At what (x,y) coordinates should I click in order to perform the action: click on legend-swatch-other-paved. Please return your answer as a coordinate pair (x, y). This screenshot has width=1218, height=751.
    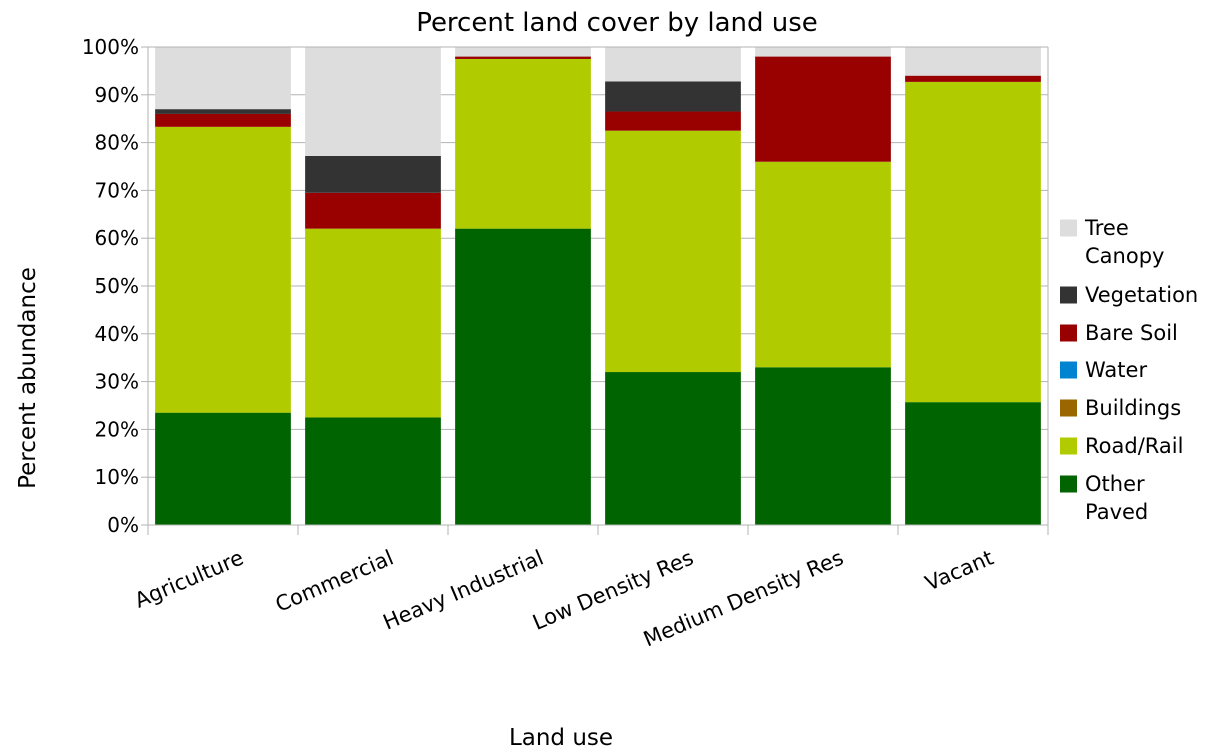
    Looking at the image, I should click on (1068, 228).